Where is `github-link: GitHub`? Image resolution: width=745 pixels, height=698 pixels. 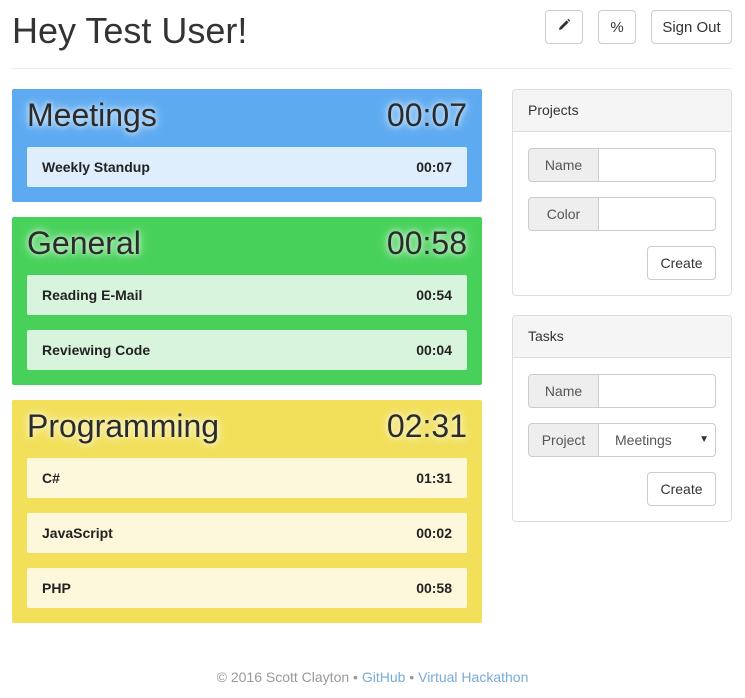 github-link: GitHub is located at coordinates (383, 677).